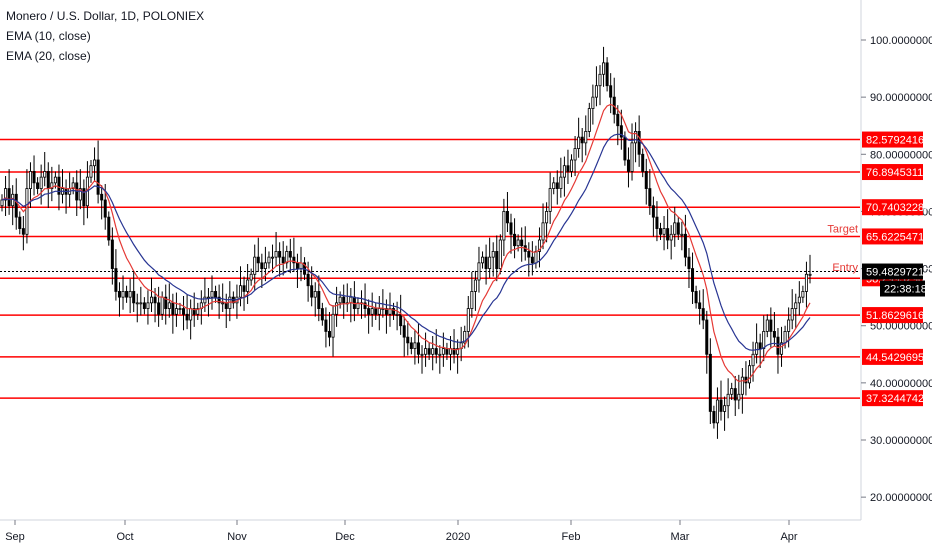 This screenshot has width=932, height=550. I want to click on y-tick-label: 20.00000000, so click(901, 498).